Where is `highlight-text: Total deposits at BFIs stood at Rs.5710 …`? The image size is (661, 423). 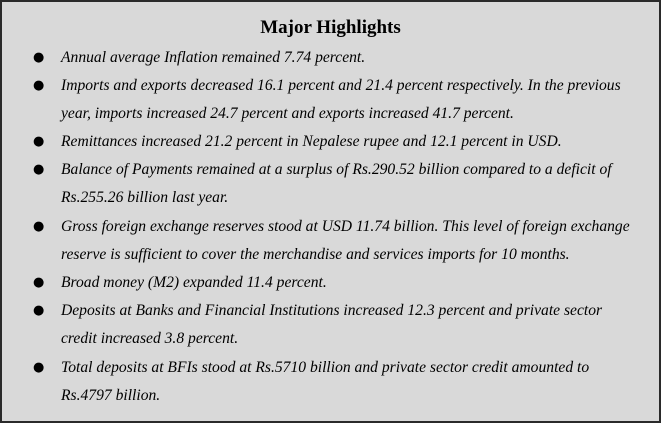 highlight-text: Total deposits at BFIs stood at Rs.5710 … is located at coordinates (353, 381).